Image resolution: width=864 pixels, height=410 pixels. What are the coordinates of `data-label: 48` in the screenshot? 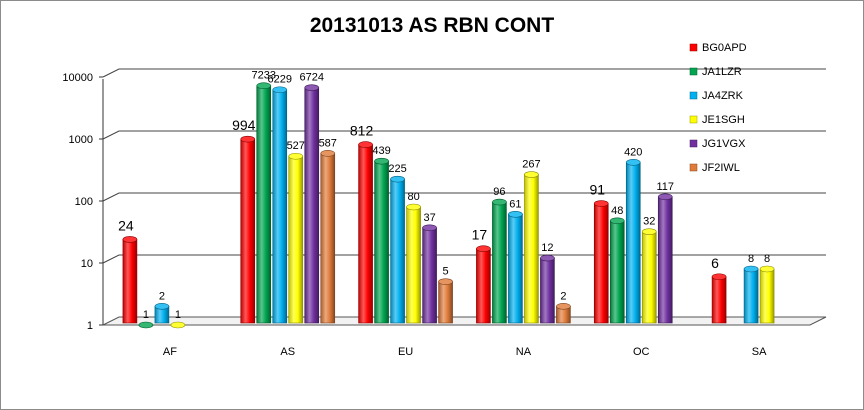 It's located at (617, 211).